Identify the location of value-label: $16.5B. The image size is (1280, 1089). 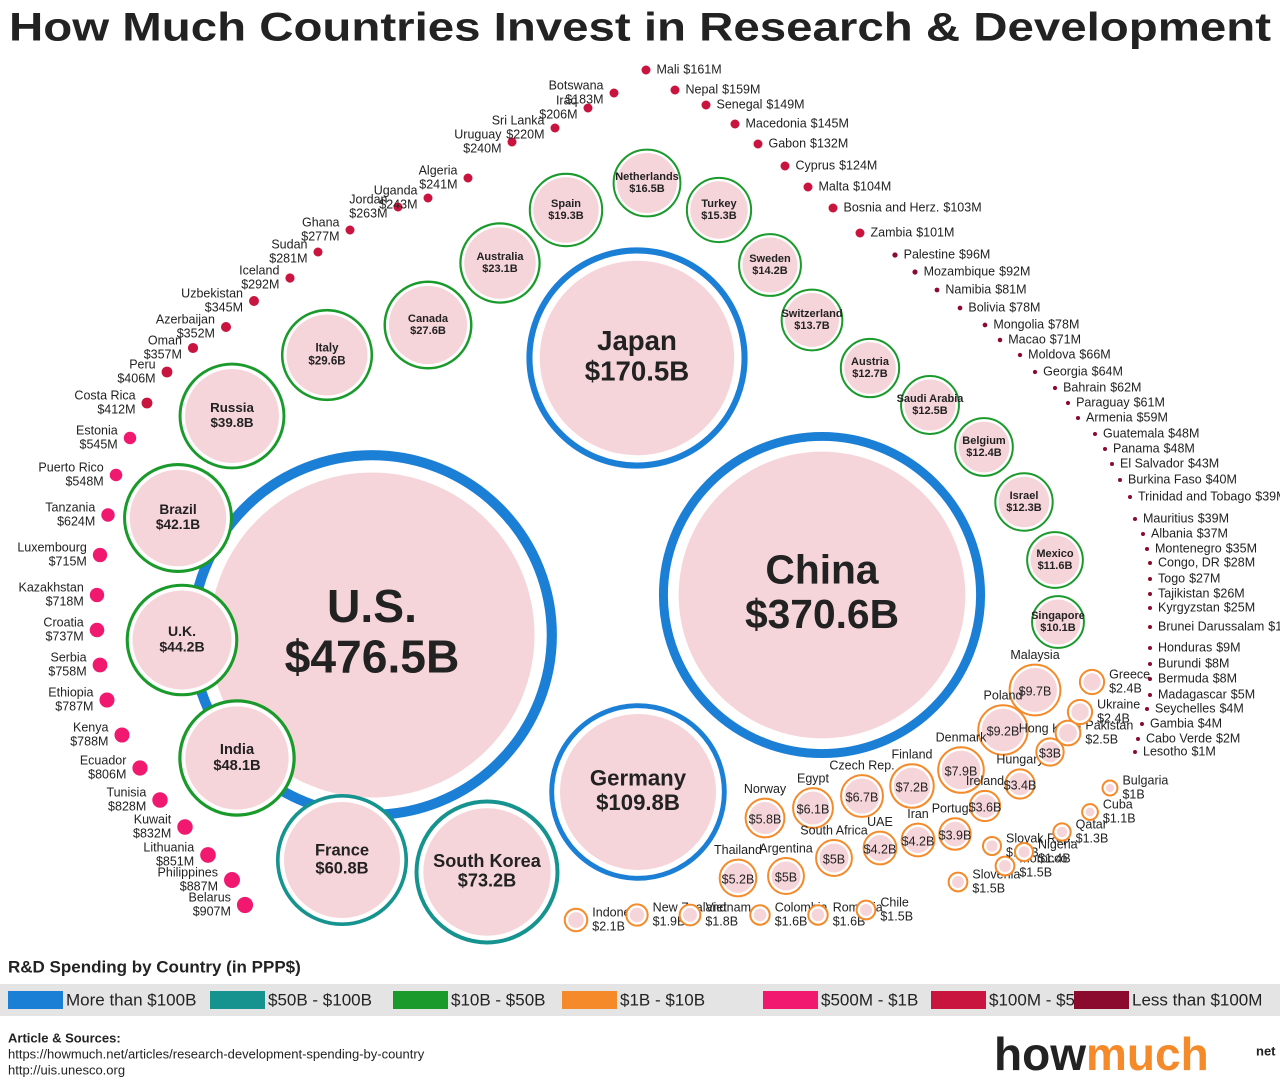
(647, 189).